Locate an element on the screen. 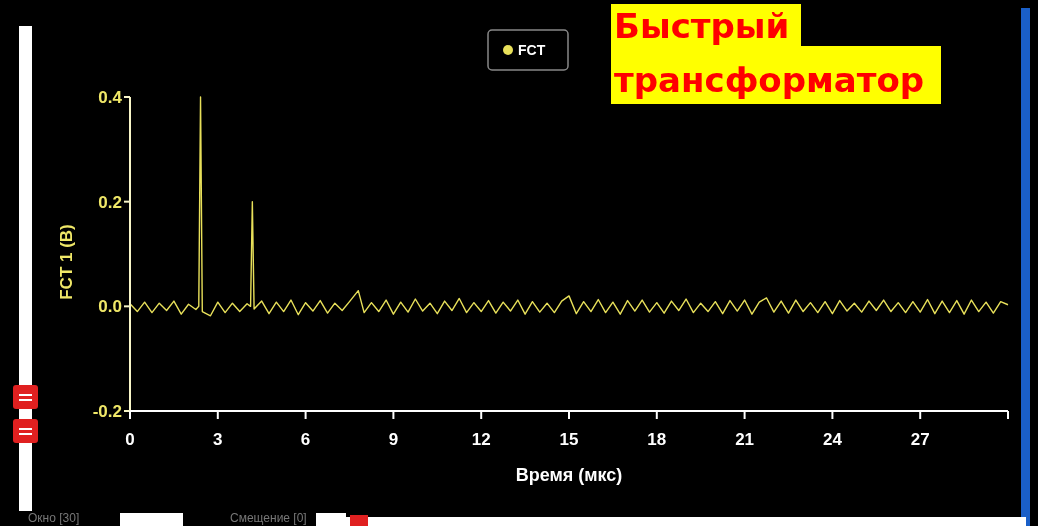  chart-title: Быстрый трансформатор is located at coordinates (769, 53).